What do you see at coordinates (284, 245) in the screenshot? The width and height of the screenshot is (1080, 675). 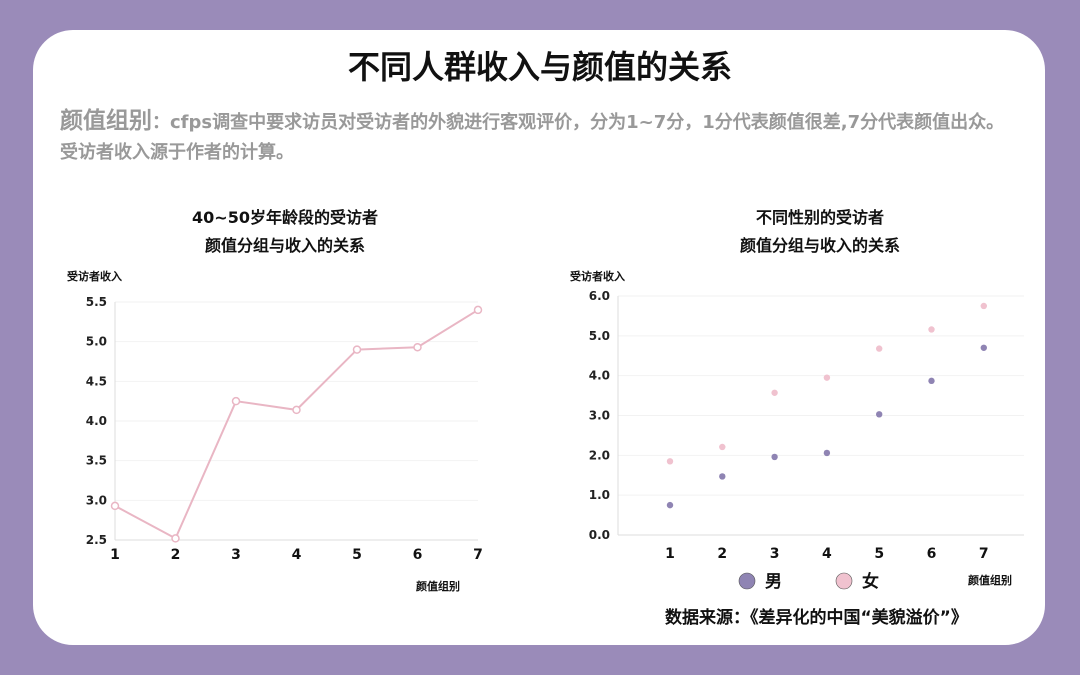 I see `chart1-title-line2: 颜值分组与收入的关系` at bounding box center [284, 245].